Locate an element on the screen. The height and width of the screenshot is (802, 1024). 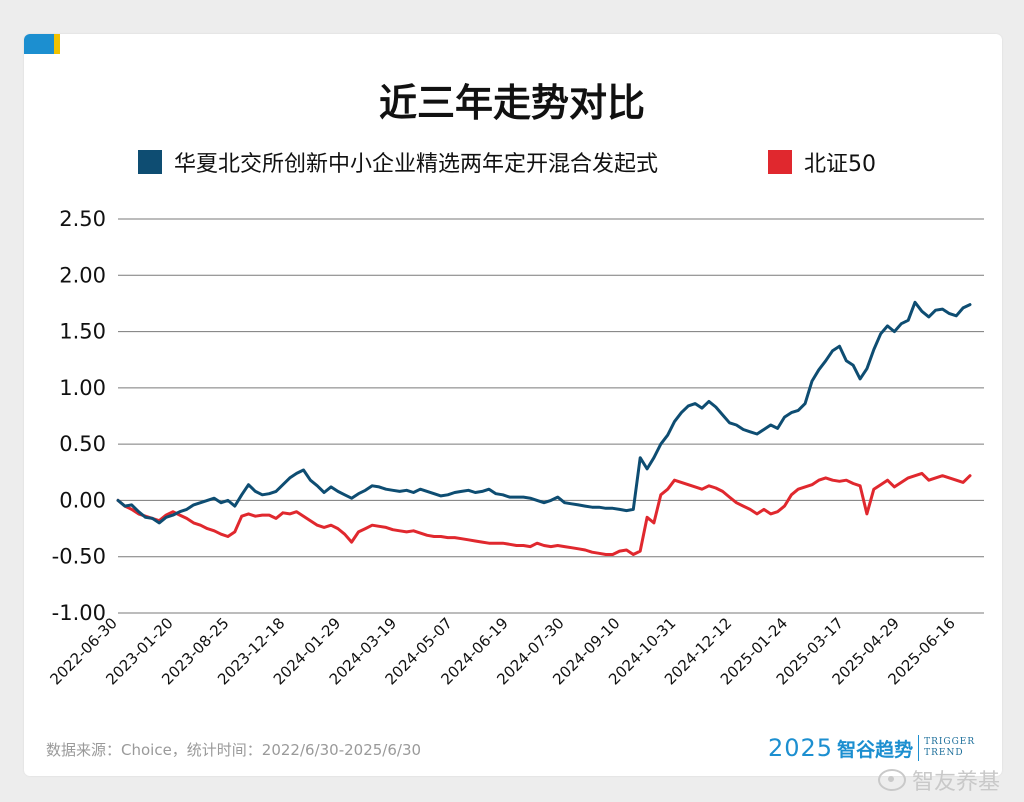
legend: 华夏北交所创新中小企业精选两年定开混合发起式 北证50 is located at coordinates (512, 162).